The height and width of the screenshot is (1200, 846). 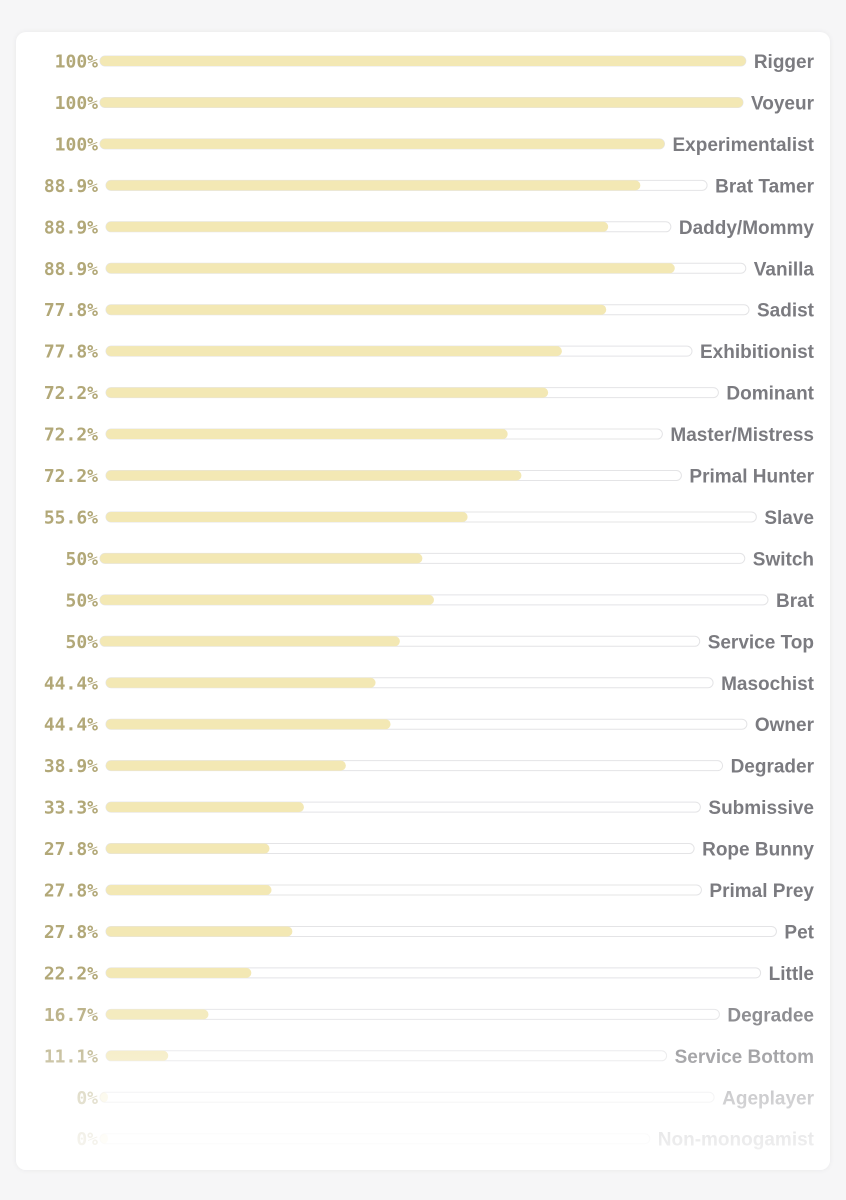 I want to click on category-label: Brat, so click(x=795, y=601).